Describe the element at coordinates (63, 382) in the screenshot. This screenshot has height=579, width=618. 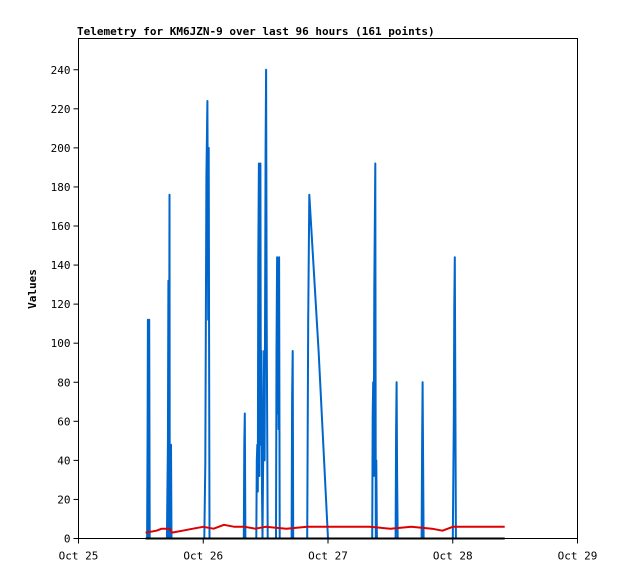
I see `y-tick-label: 80` at that location.